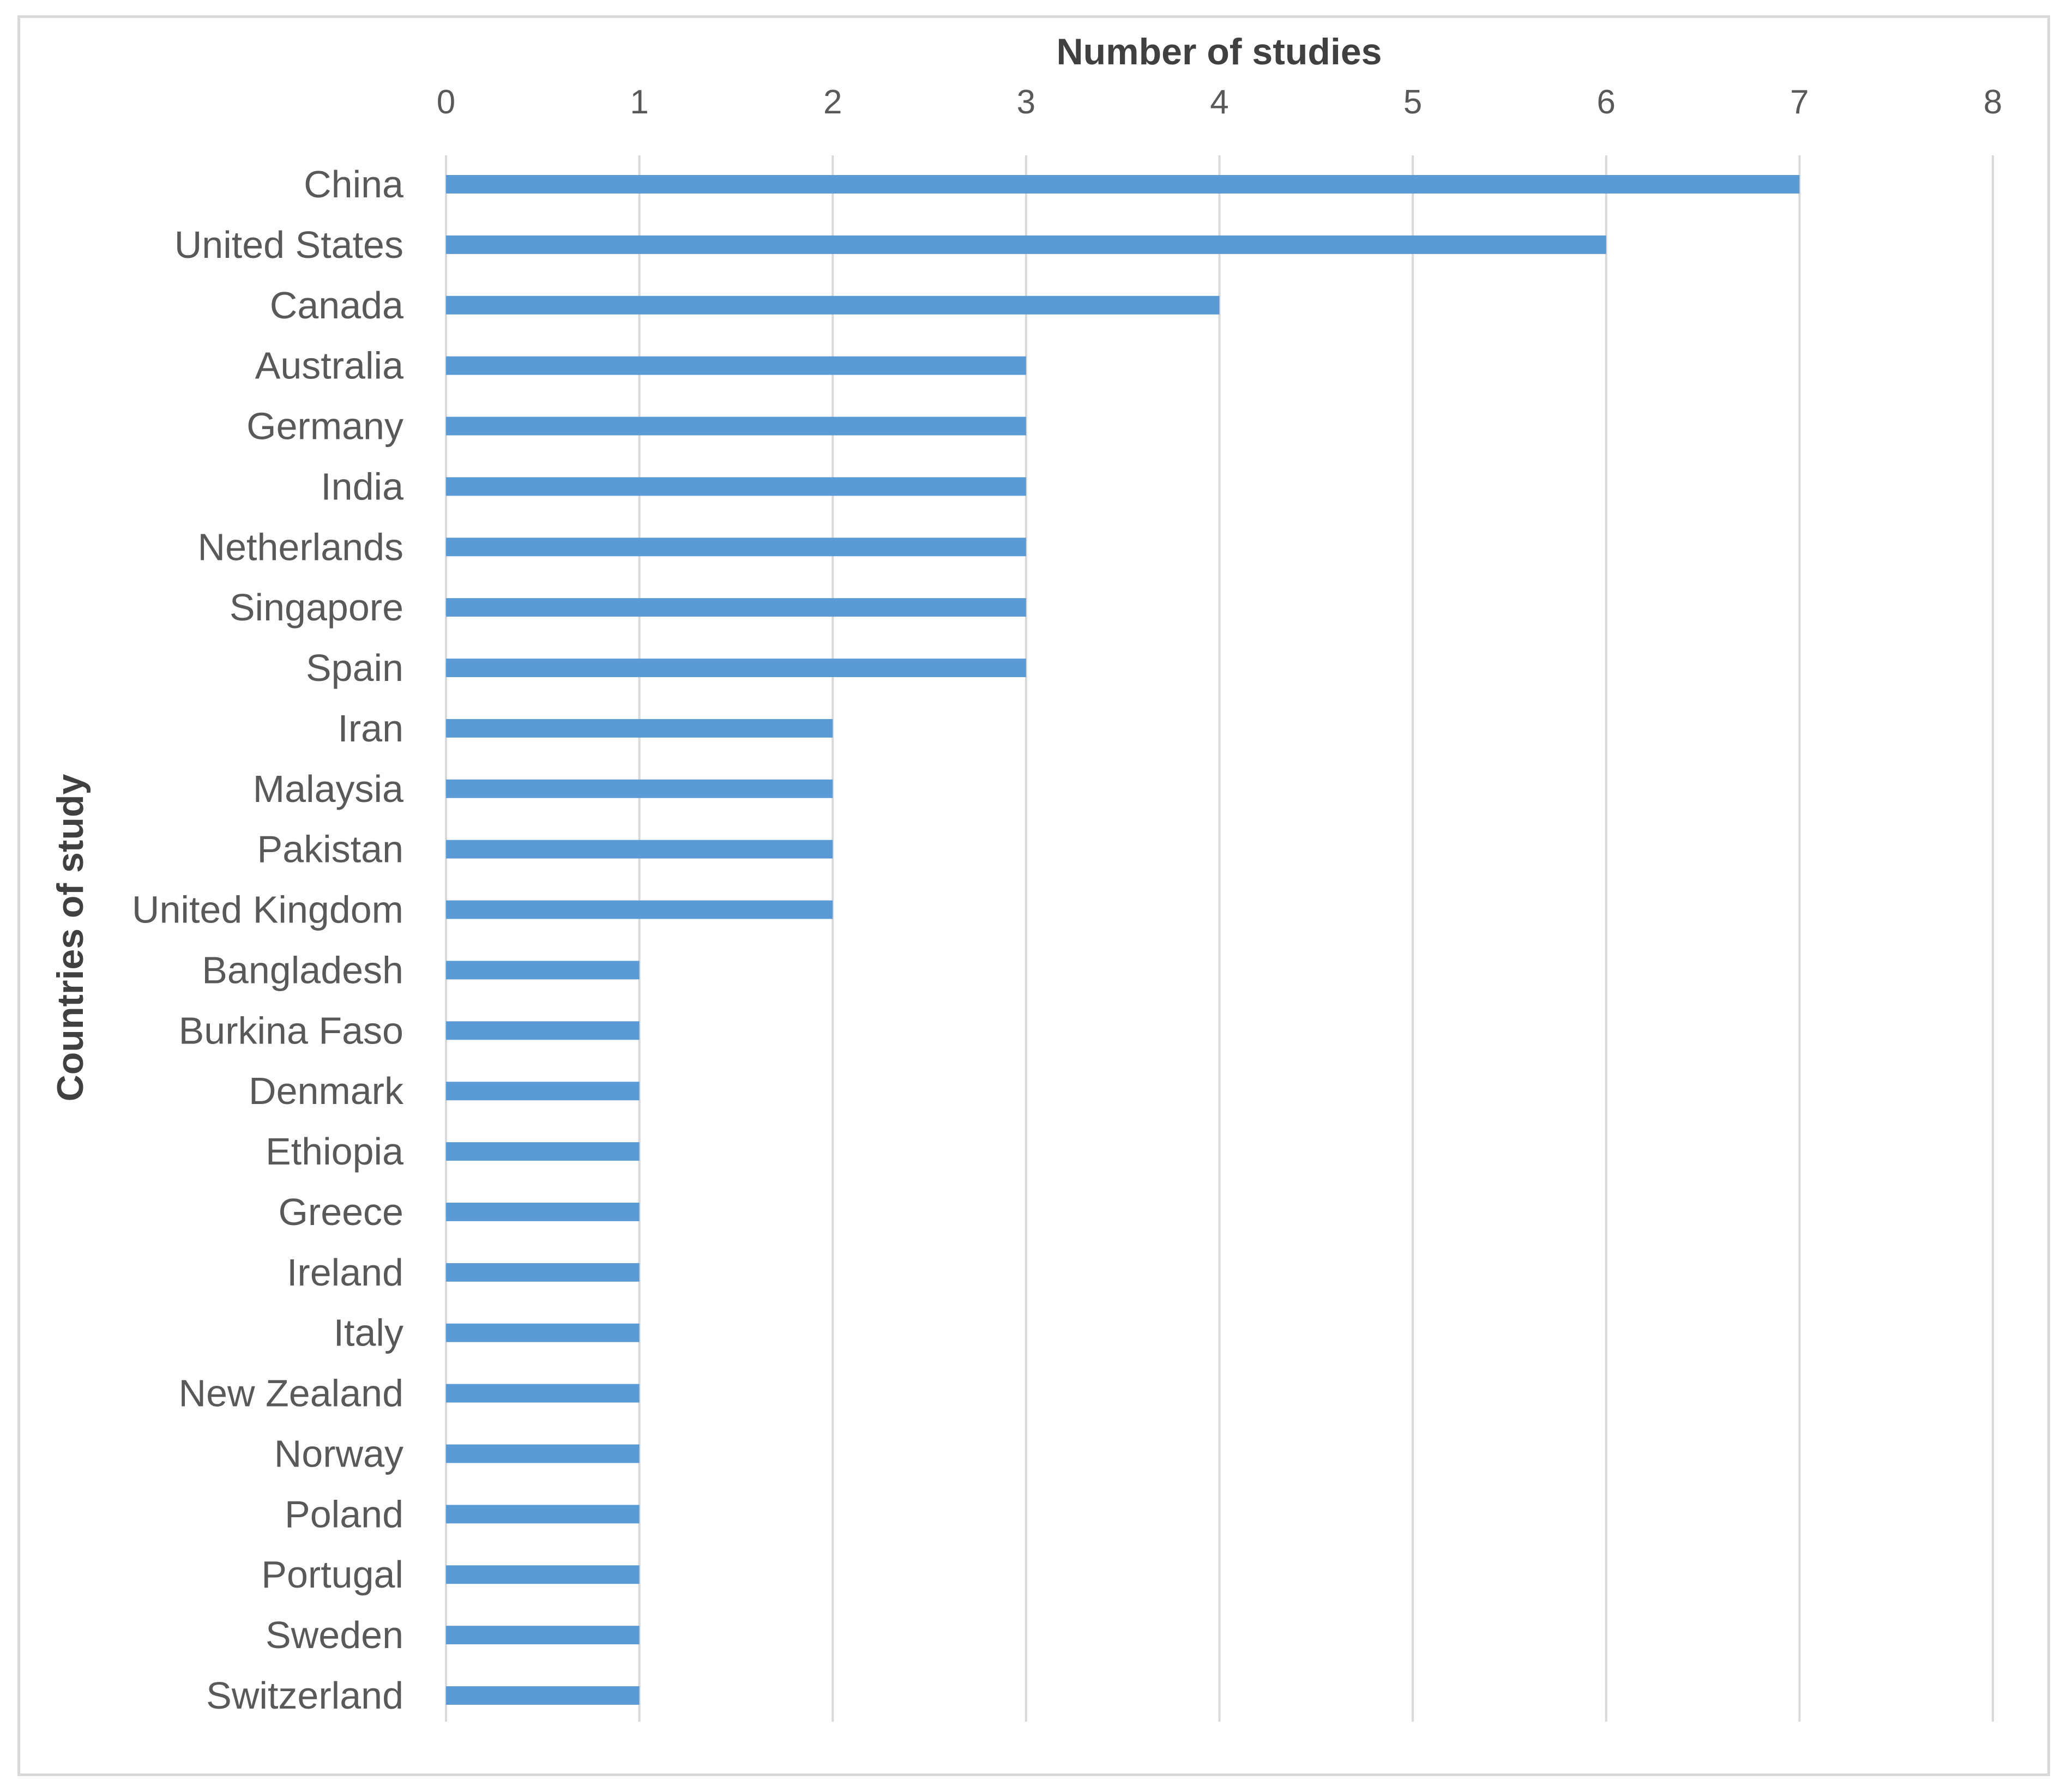 This screenshot has width=2067, height=1792. Describe the element at coordinates (345, 1272) in the screenshot. I see `category-label: Ireland` at that location.